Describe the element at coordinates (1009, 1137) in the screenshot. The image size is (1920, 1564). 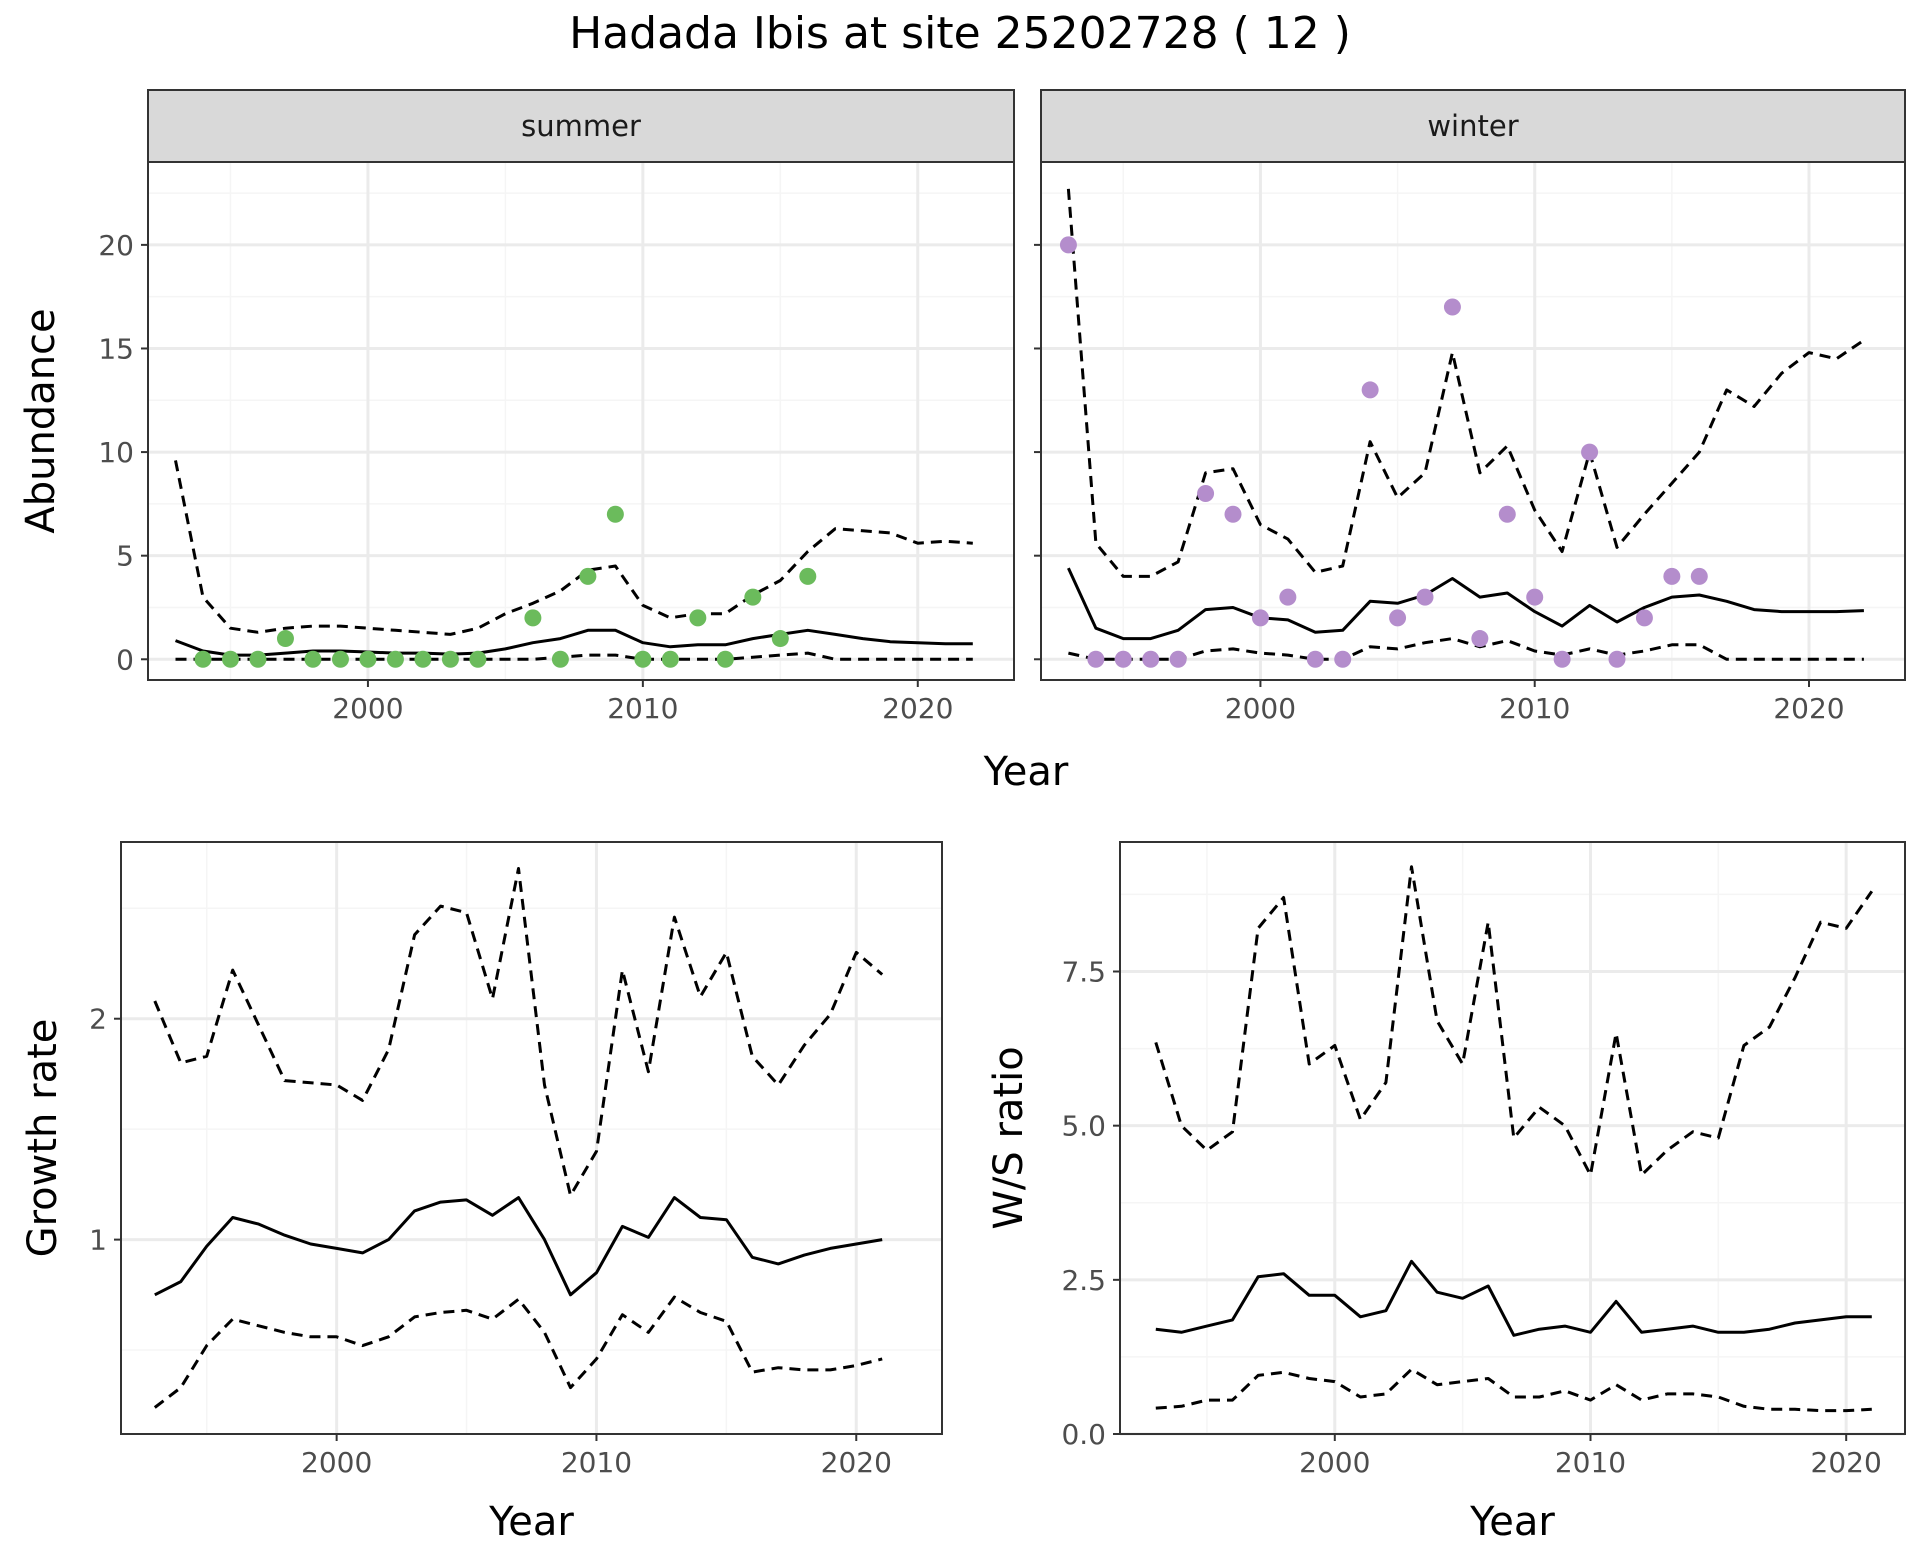
I see `y-axis-title: W/S ratio` at that location.